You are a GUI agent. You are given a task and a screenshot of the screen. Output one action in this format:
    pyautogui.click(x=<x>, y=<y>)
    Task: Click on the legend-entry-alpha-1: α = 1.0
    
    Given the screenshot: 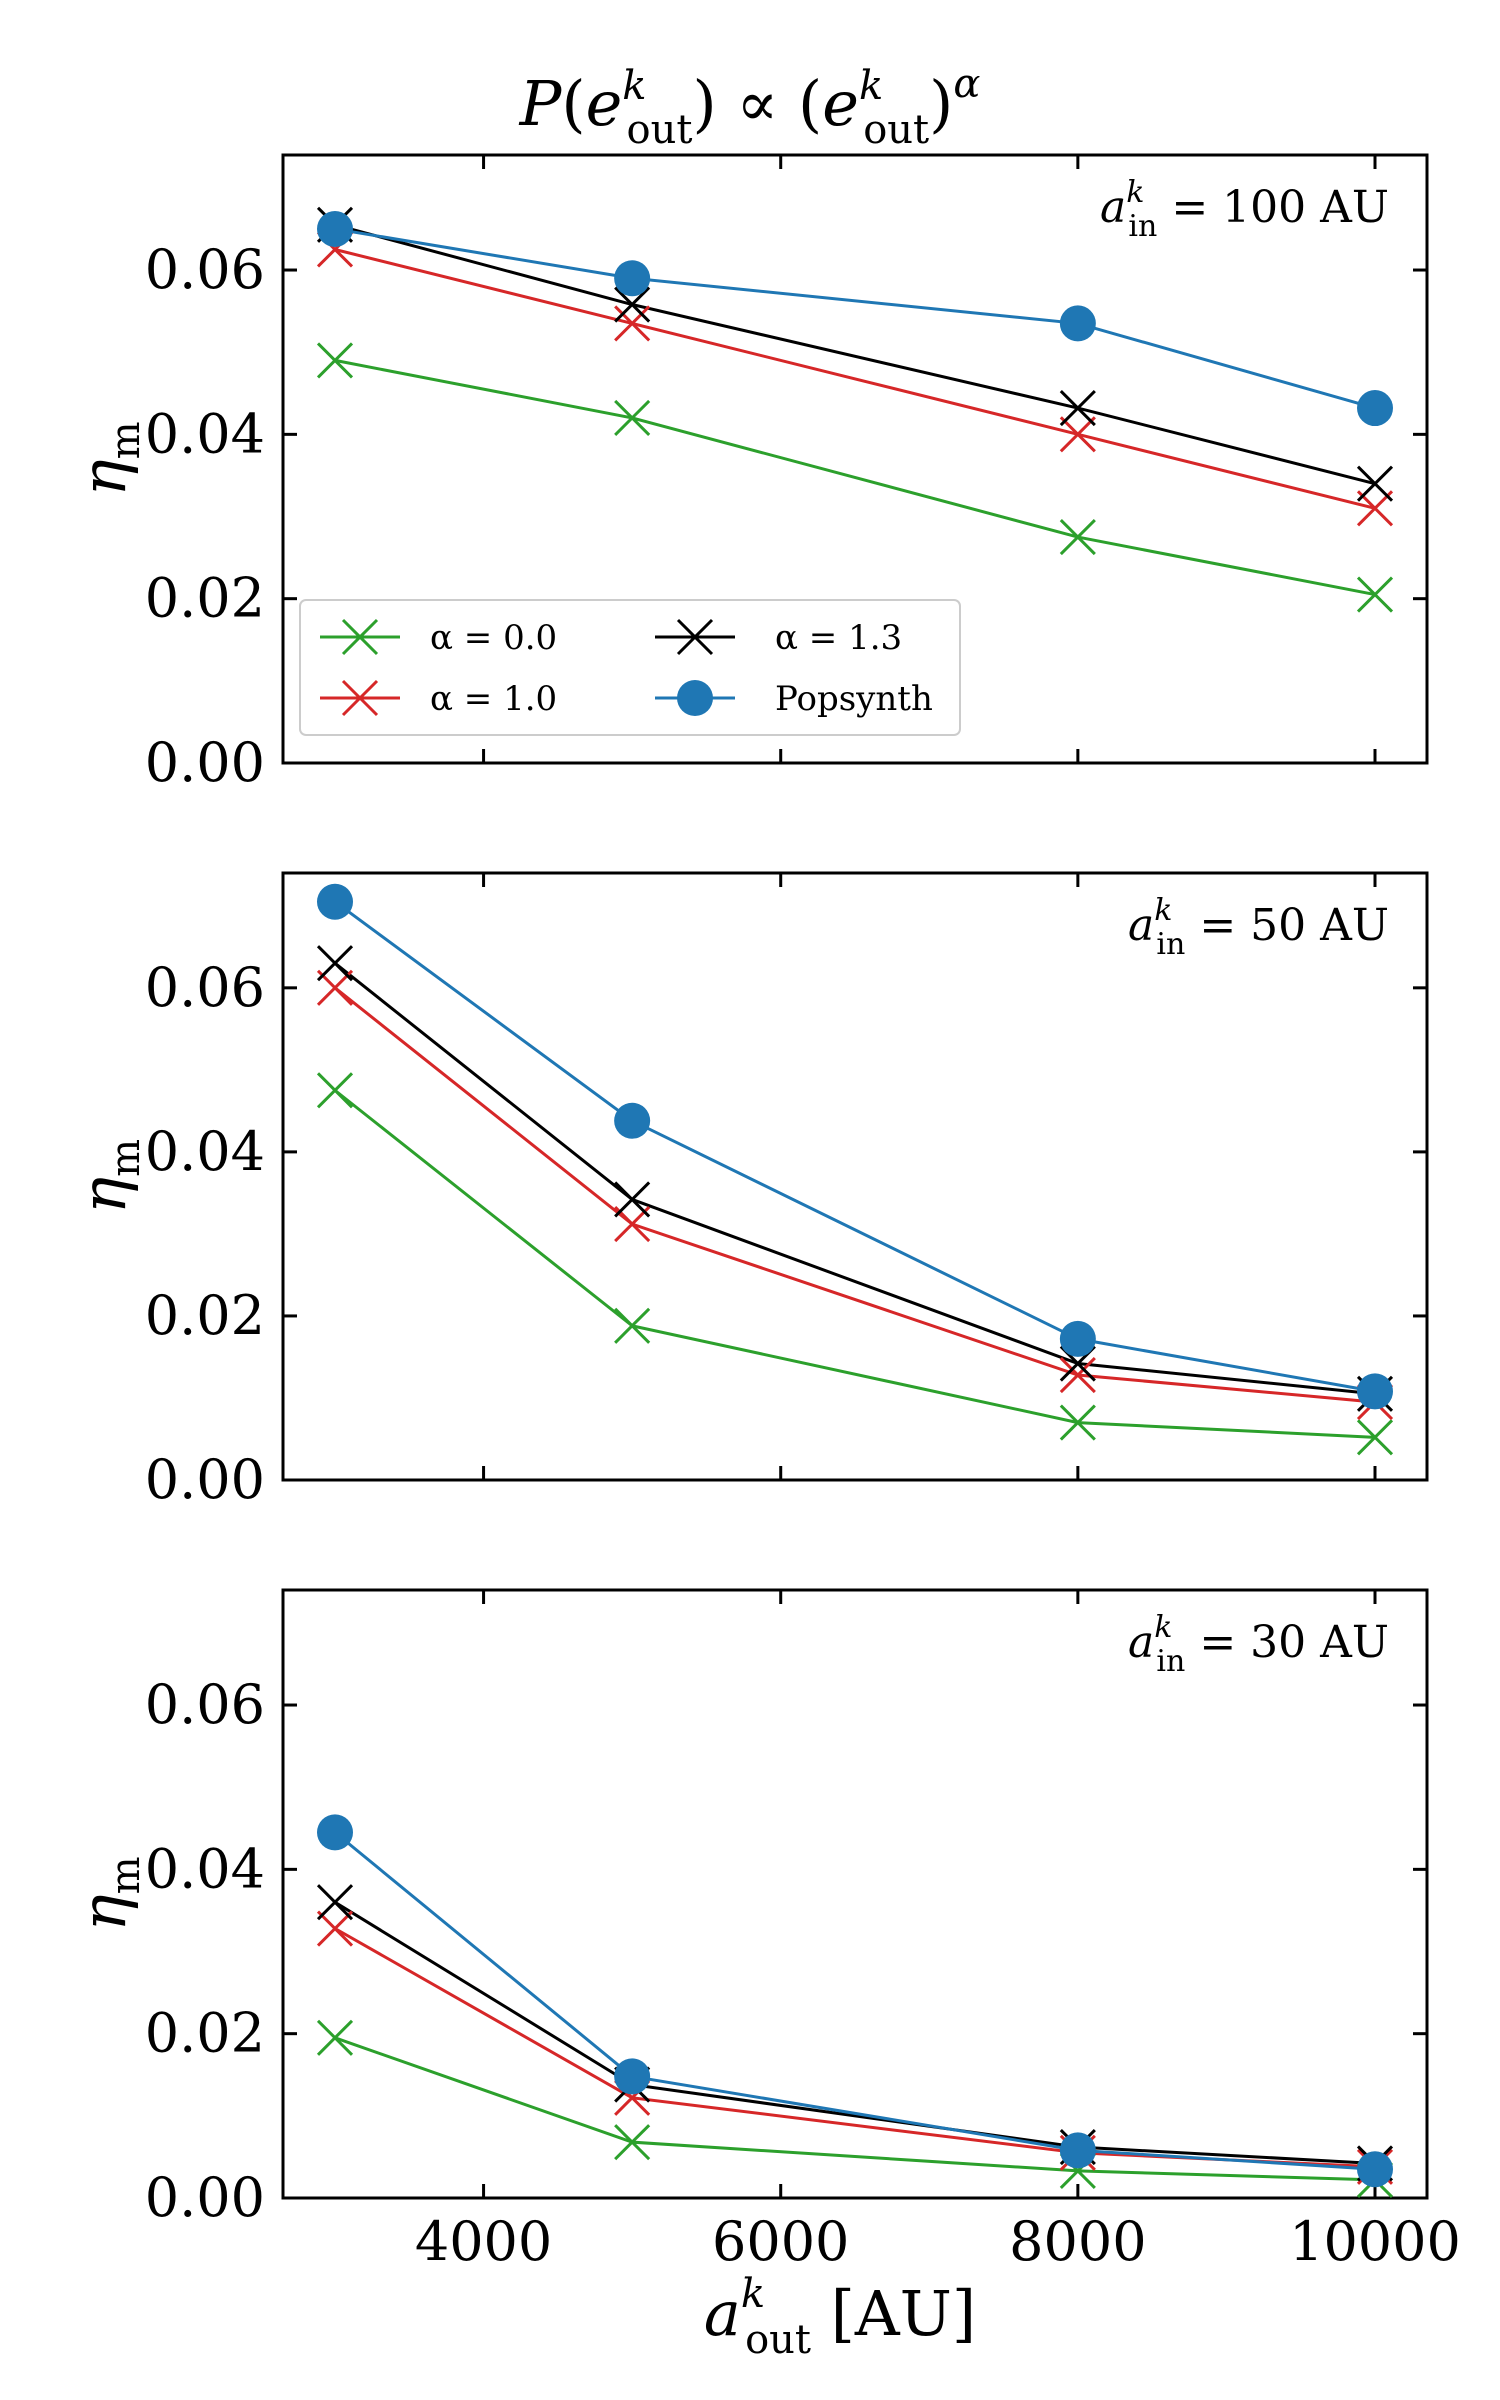 What is the action you would take?
    pyautogui.click(x=438, y=699)
    